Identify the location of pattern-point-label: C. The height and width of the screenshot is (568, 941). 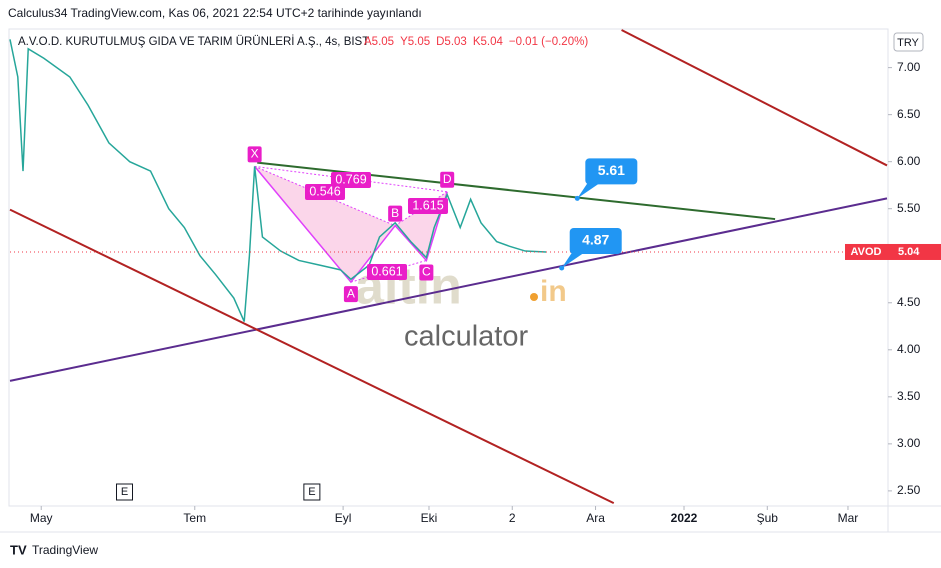
(426, 272).